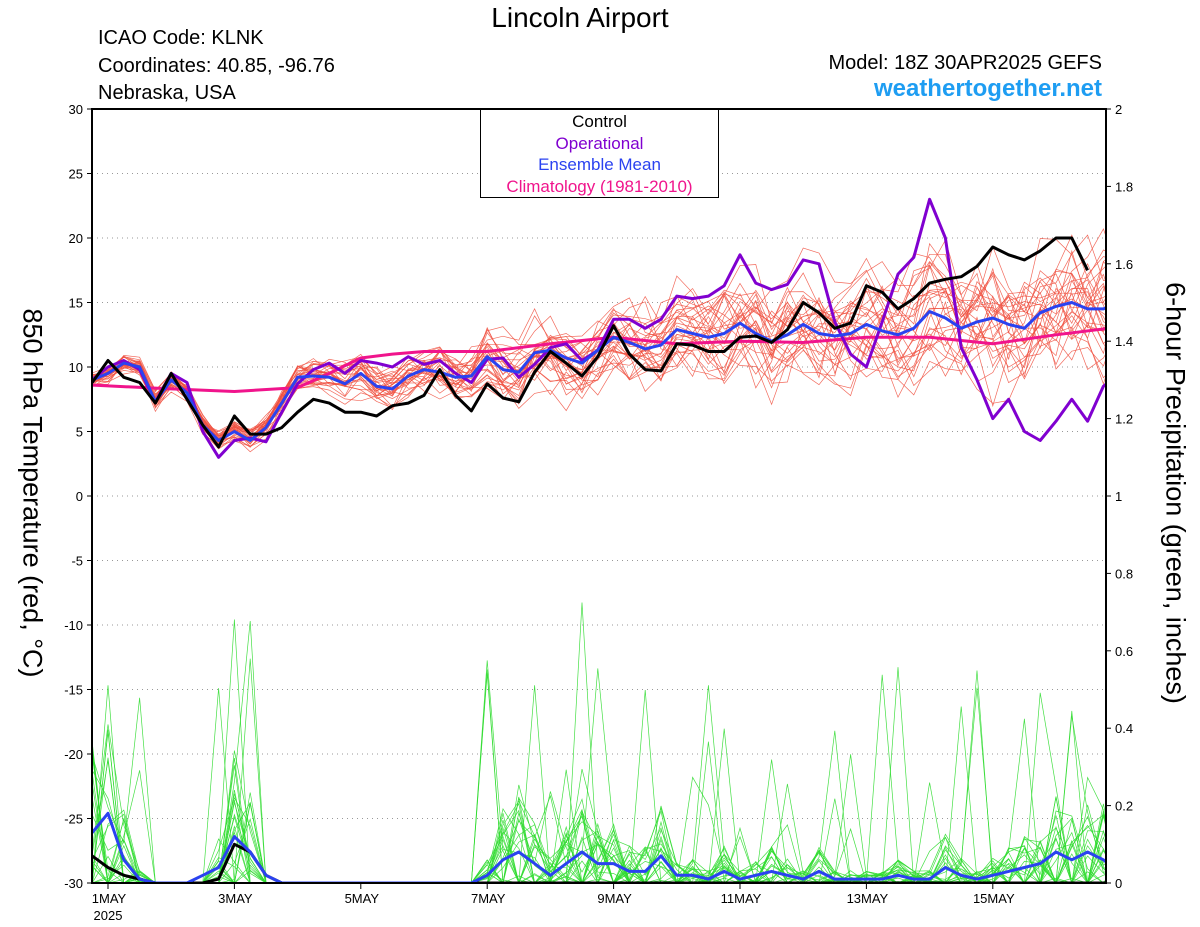 Image resolution: width=1200 pixels, height=927 pixels. Describe the element at coordinates (73, 883) in the screenshot. I see `left-tick-label: -30` at that location.